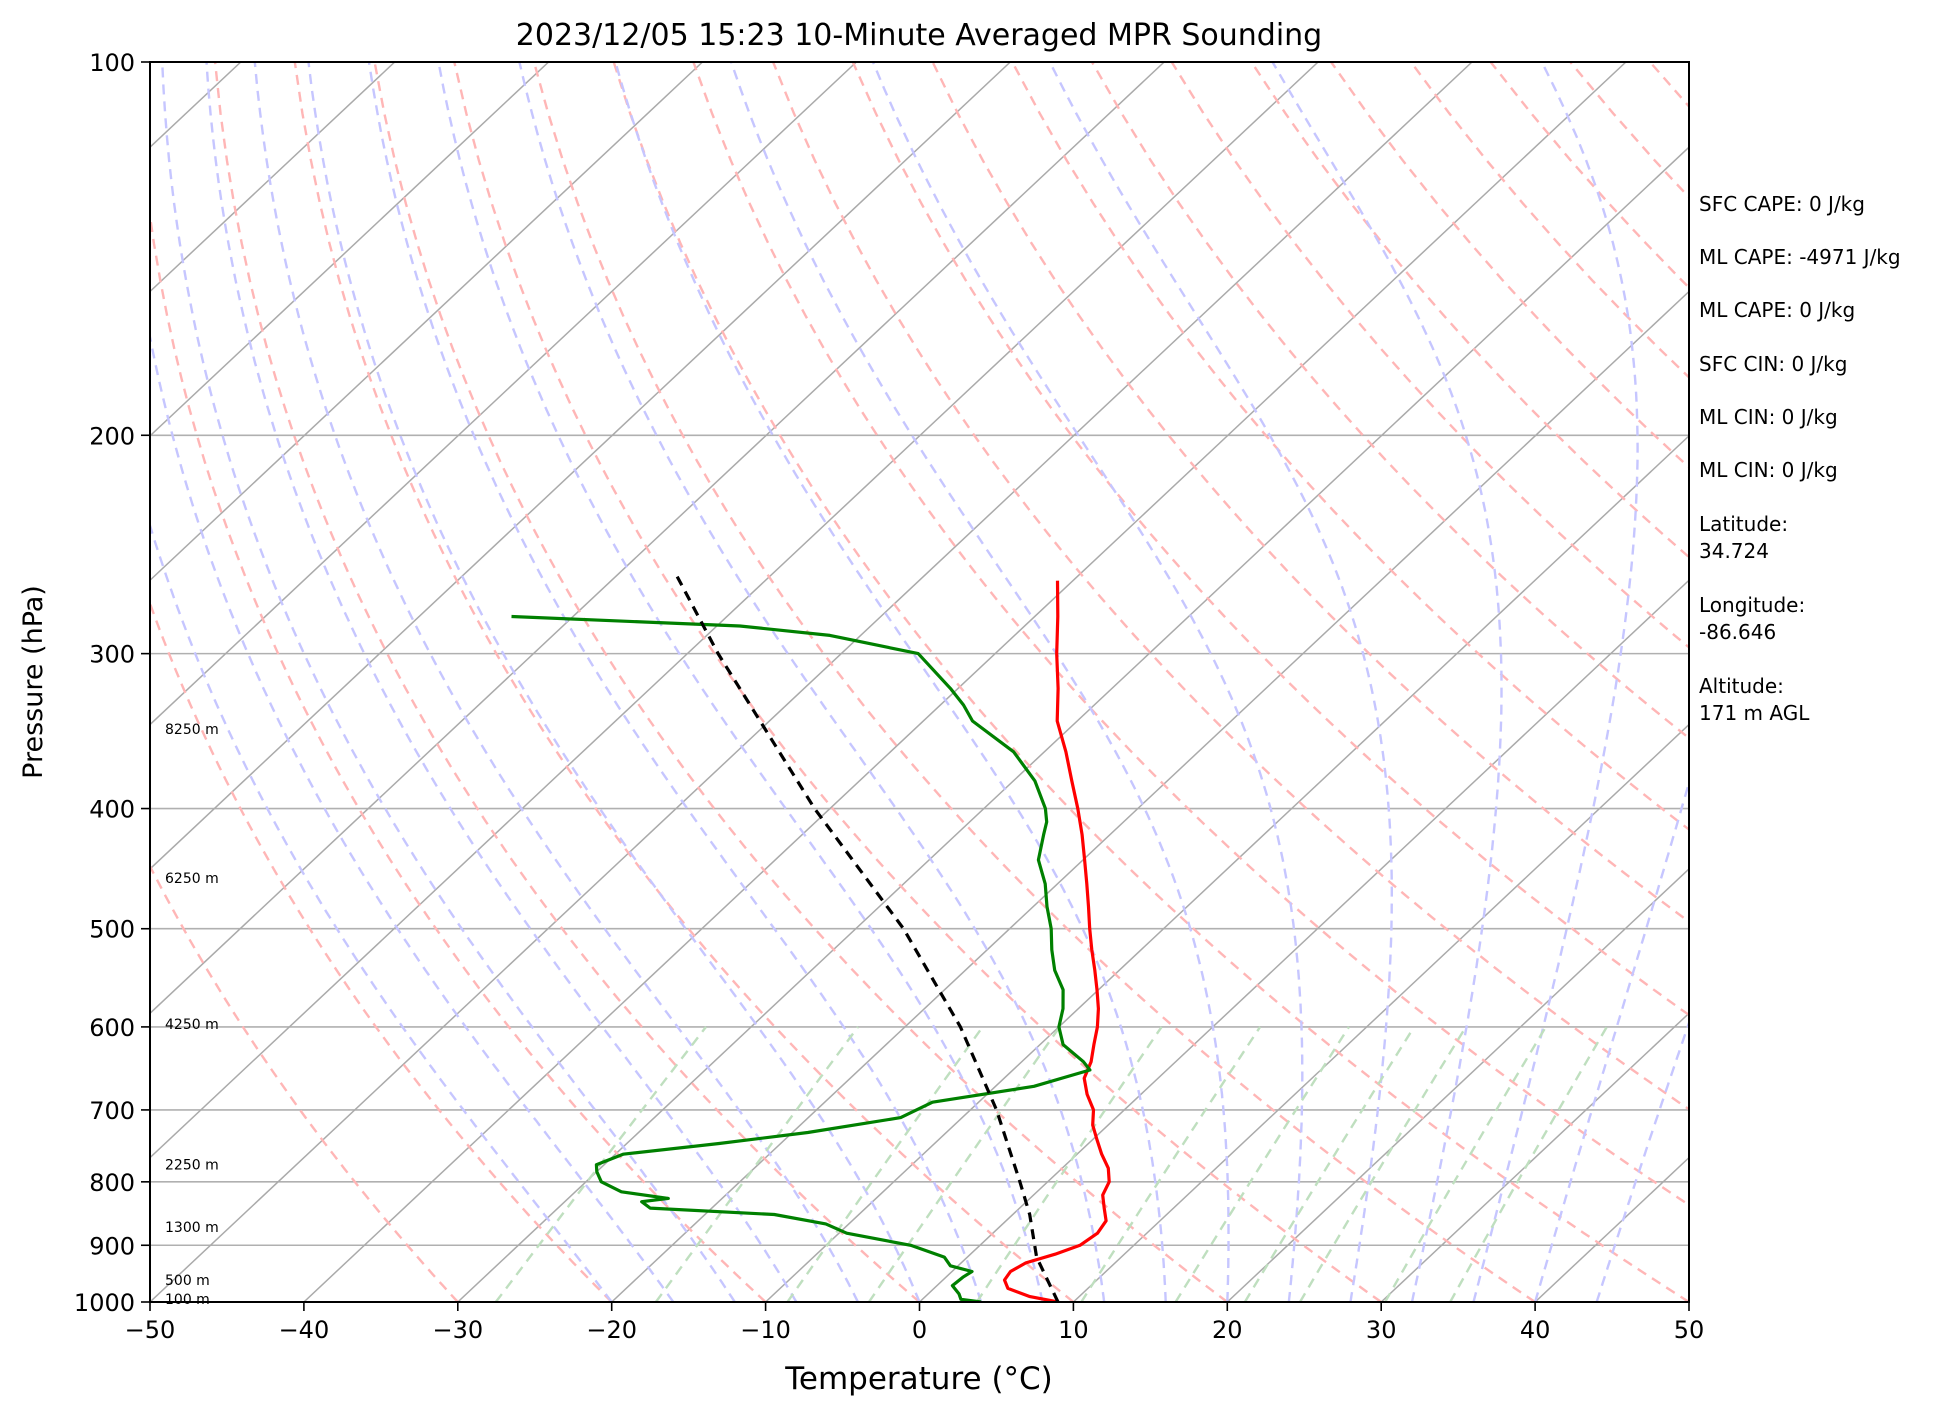 This screenshot has height=1406, width=1933. What do you see at coordinates (1777, 310) in the screenshot?
I see `ml-cape-text-2: ML CAPE: 0 J/kg` at bounding box center [1777, 310].